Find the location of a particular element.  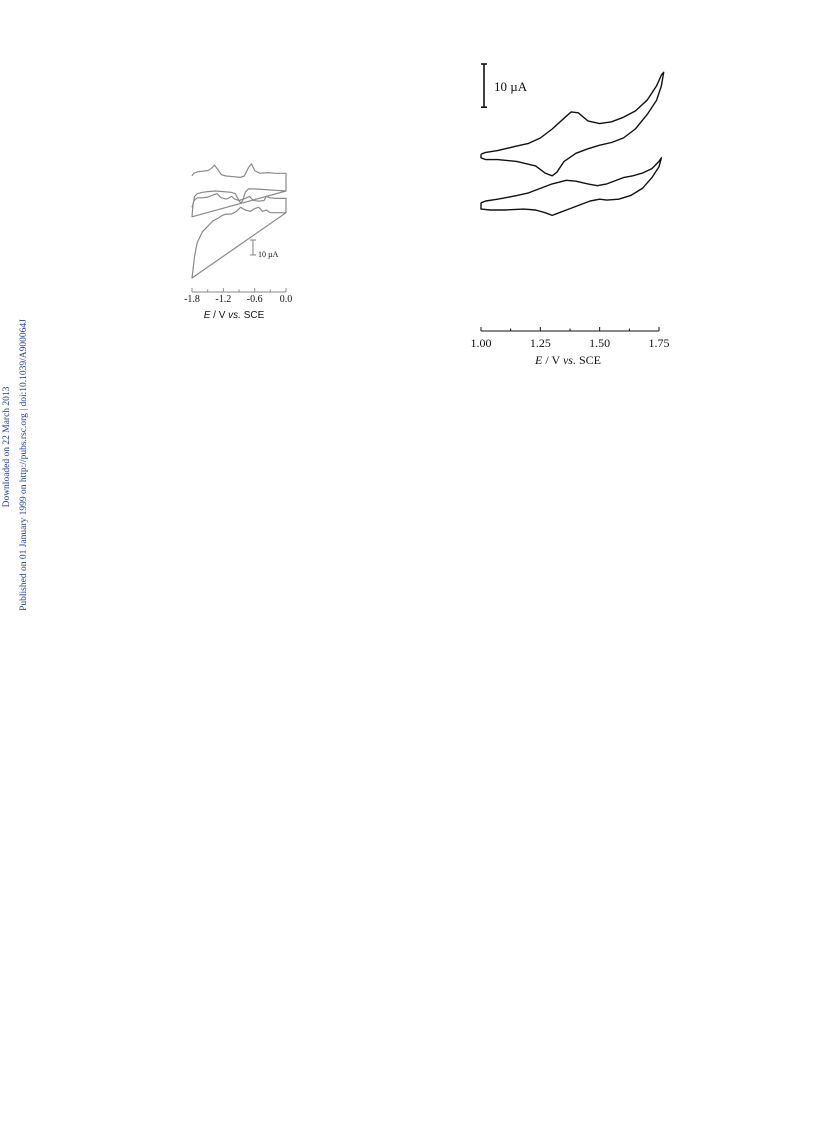

x-tick-label: 0.0 is located at coordinates (286, 299).